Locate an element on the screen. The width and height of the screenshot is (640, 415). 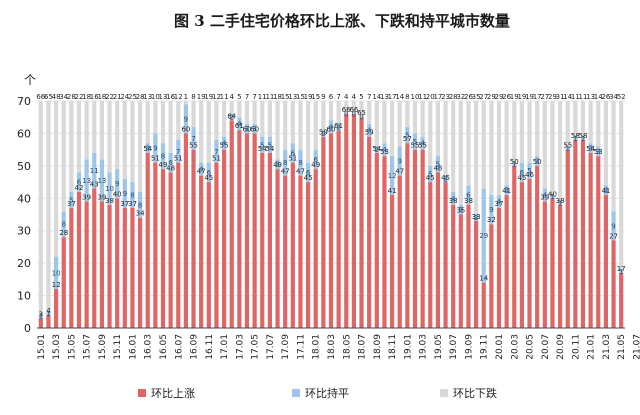
data-label: 52 is located at coordinates (621, 97).